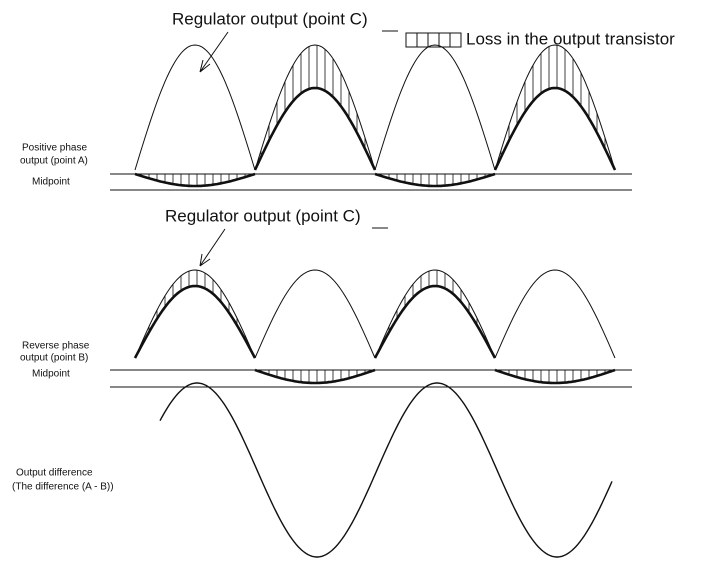 Image resolution: width=706 pixels, height=562 pixels. What do you see at coordinates (54, 148) in the screenshot?
I see `phase-label: Positive phase` at bounding box center [54, 148].